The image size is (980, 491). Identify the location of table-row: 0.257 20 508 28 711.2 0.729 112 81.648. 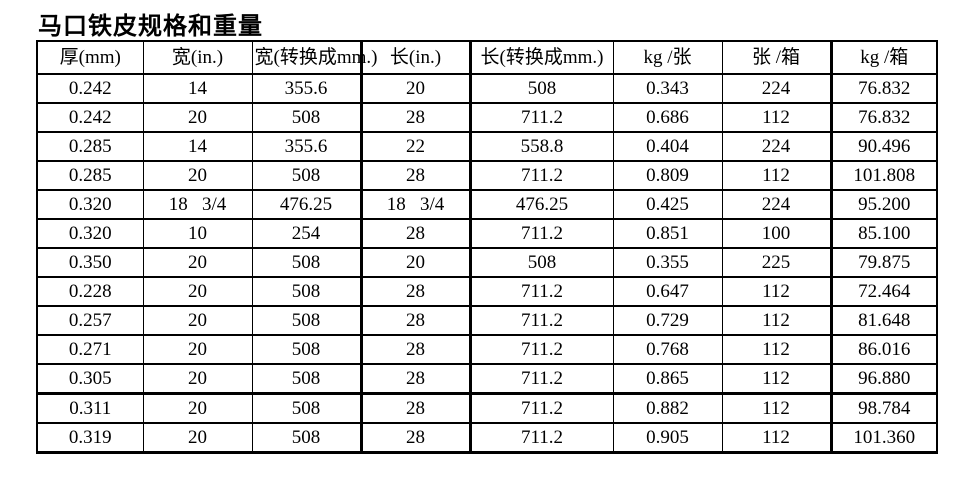
(487, 320).